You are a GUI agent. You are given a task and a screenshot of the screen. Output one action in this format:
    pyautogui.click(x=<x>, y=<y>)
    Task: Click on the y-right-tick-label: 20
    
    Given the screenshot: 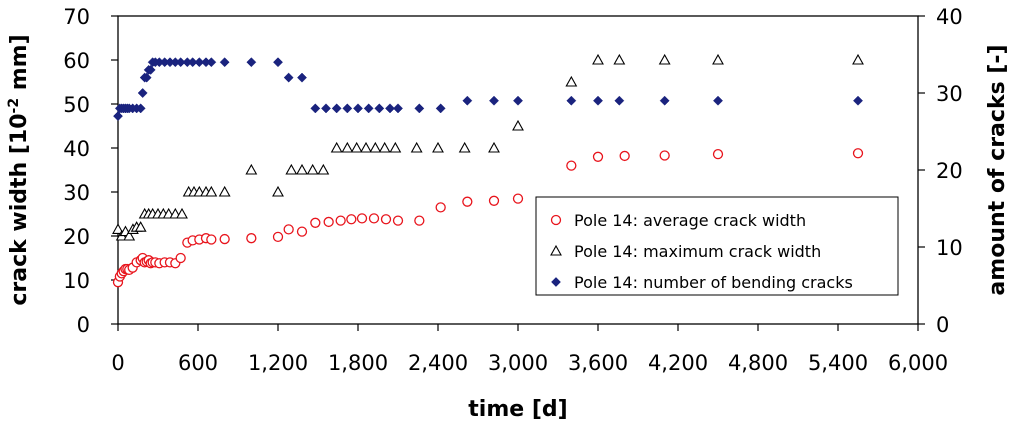 What is the action you would take?
    pyautogui.click(x=949, y=171)
    